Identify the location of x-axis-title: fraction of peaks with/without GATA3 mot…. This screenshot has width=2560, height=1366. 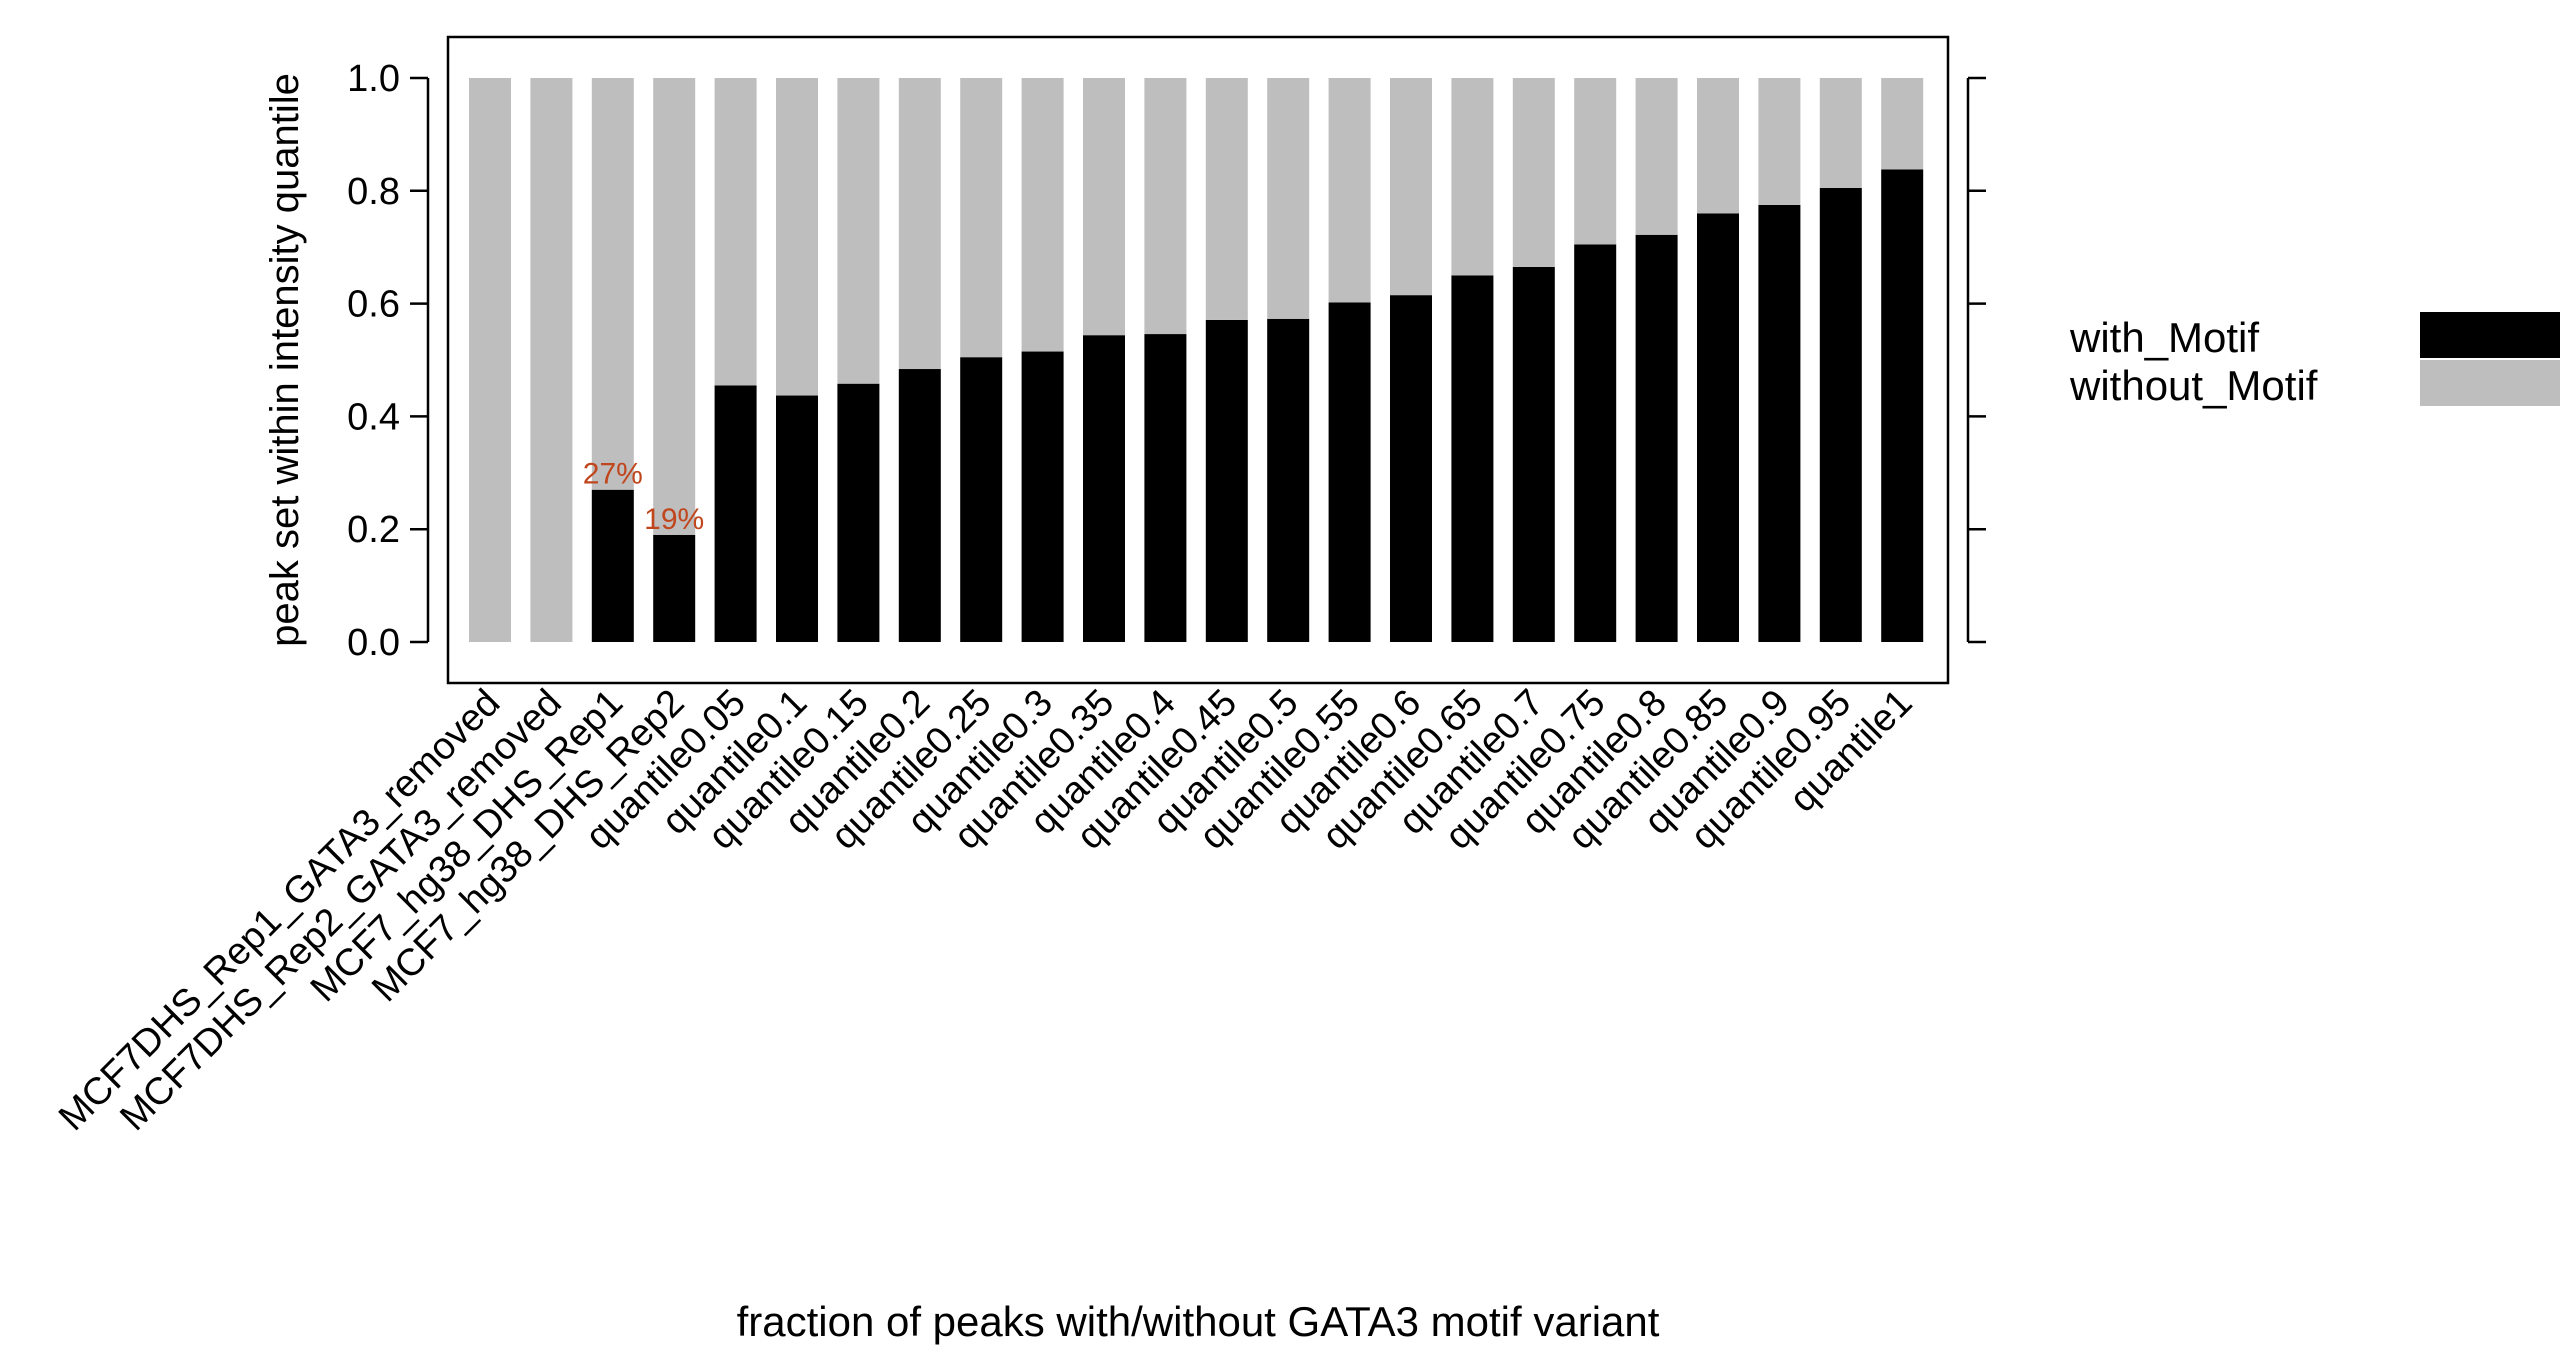
(1198, 1321).